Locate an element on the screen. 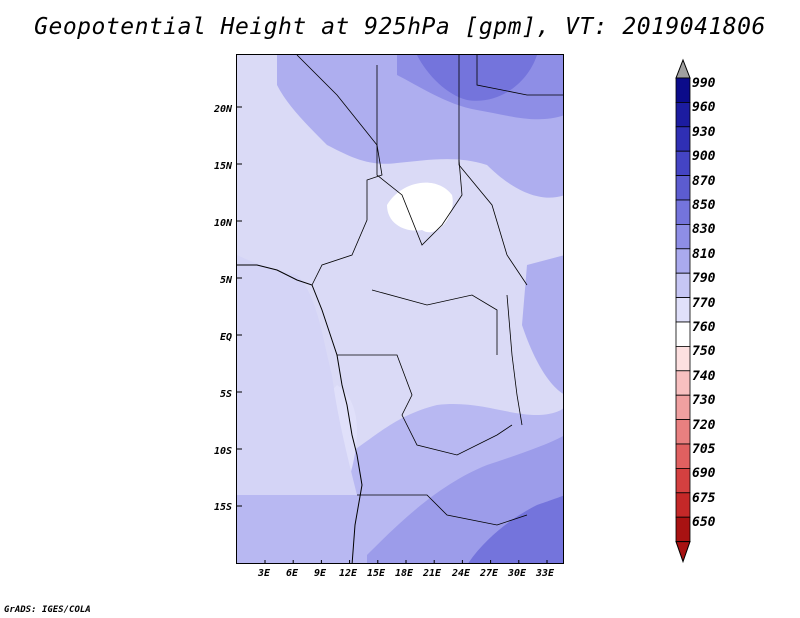 The height and width of the screenshot is (618, 800). lon-label: 3E is located at coordinates (264, 573).